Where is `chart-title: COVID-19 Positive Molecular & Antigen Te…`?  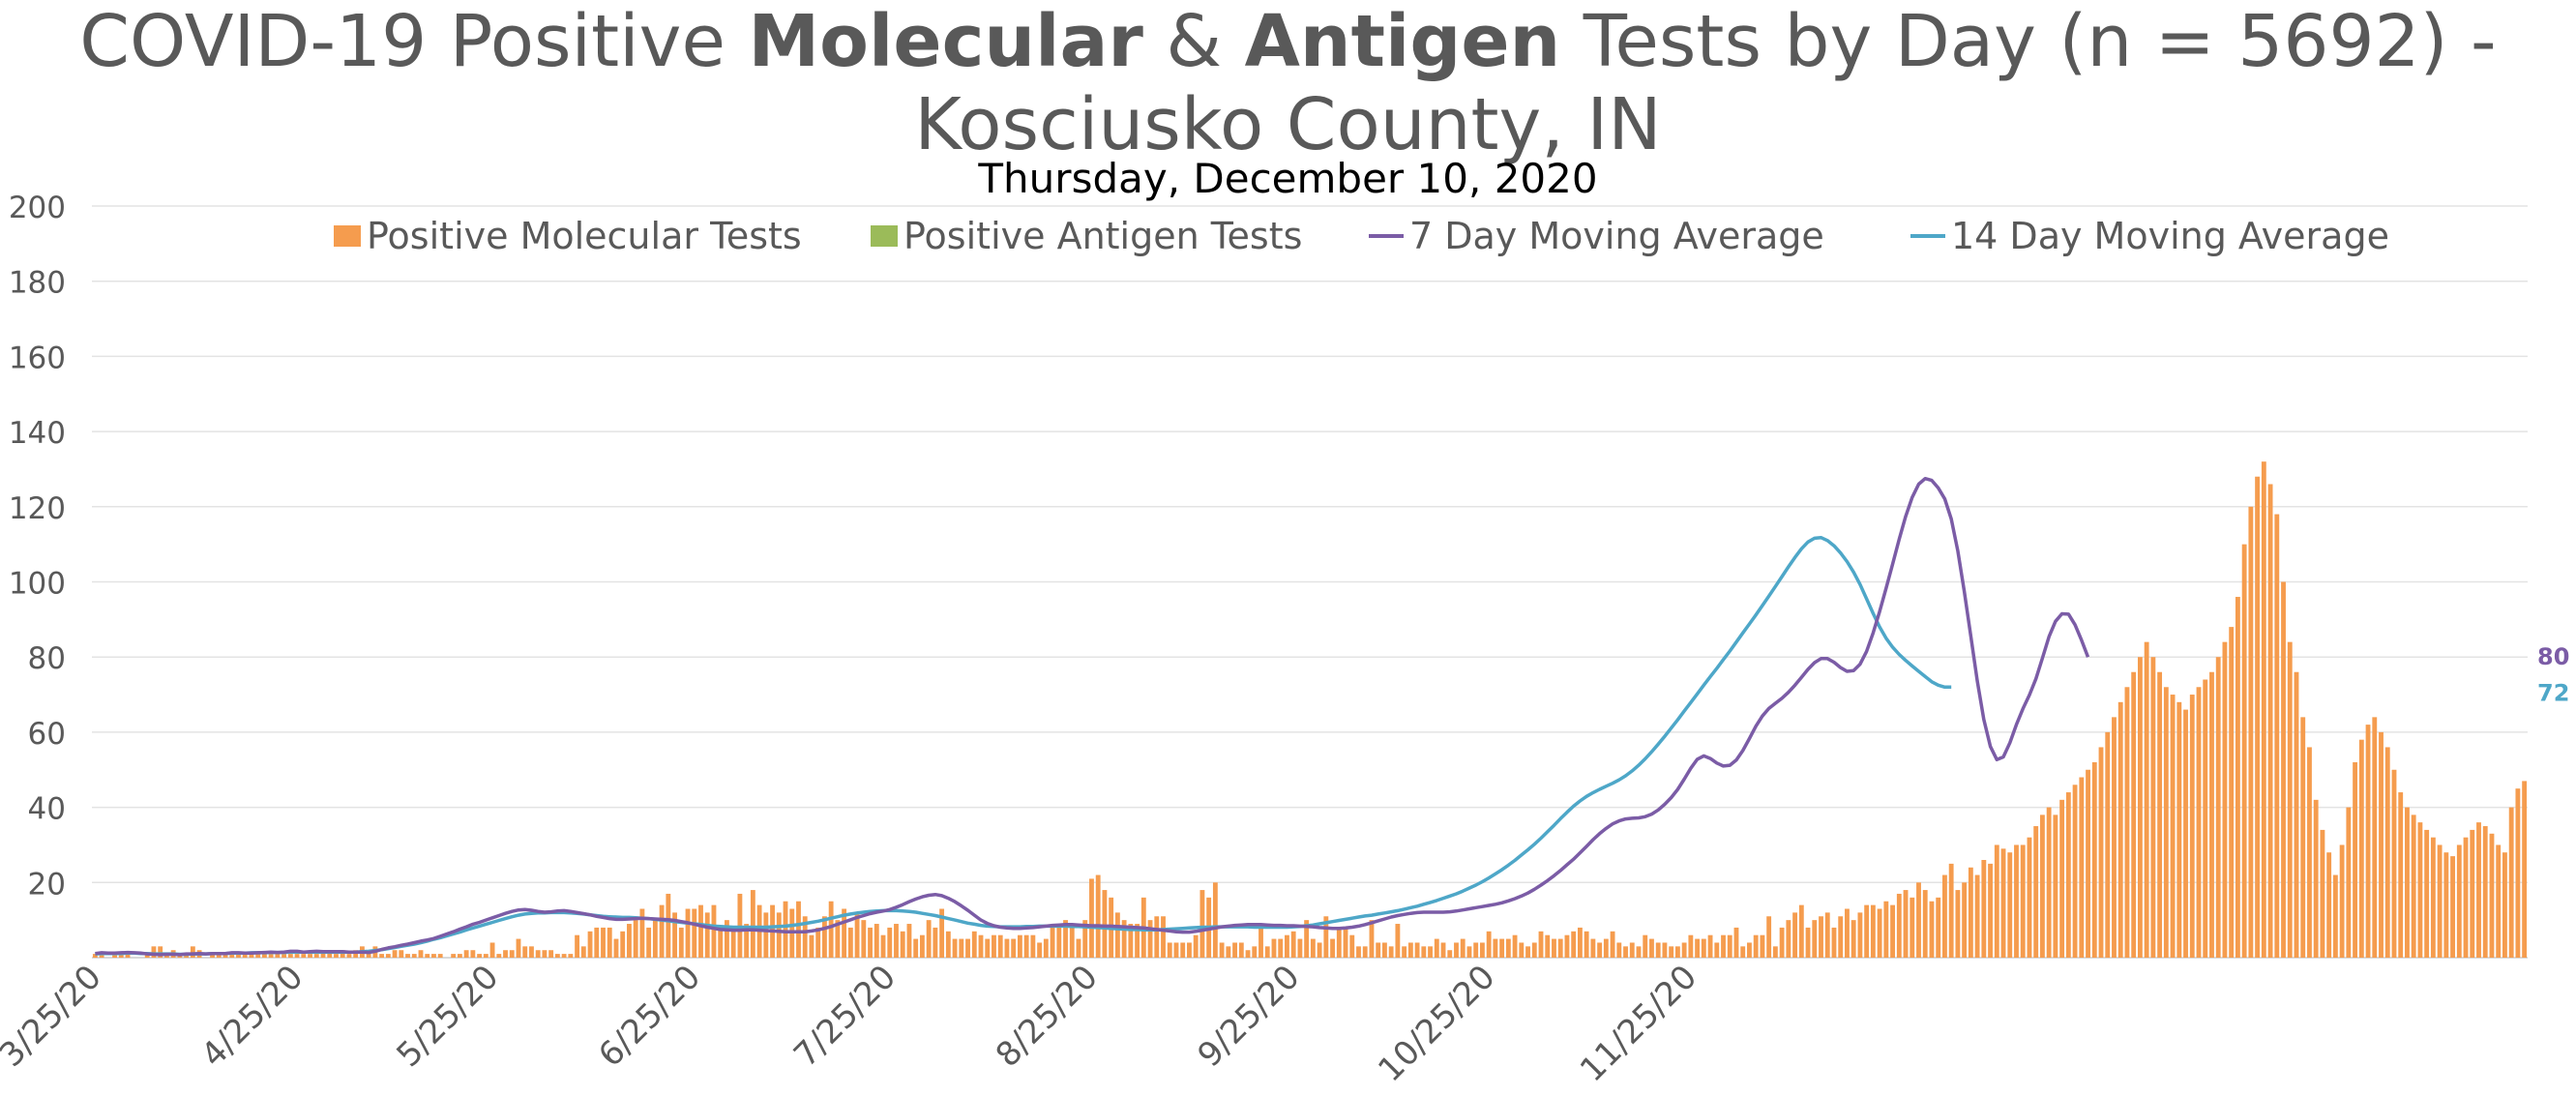
chart-title: COVID-19 Positive Molecular & Antigen Te… is located at coordinates (1288, 41).